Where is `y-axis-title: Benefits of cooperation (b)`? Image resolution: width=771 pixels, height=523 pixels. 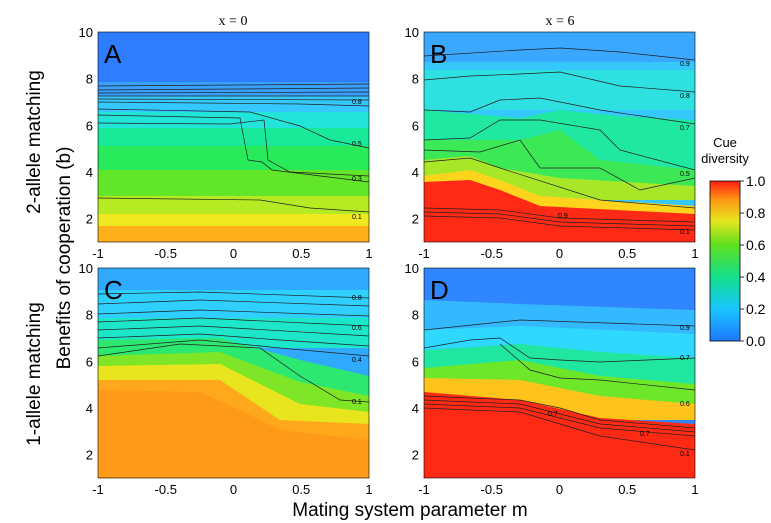
y-axis-title: Benefits of cooperation (b) is located at coordinates (64, 258).